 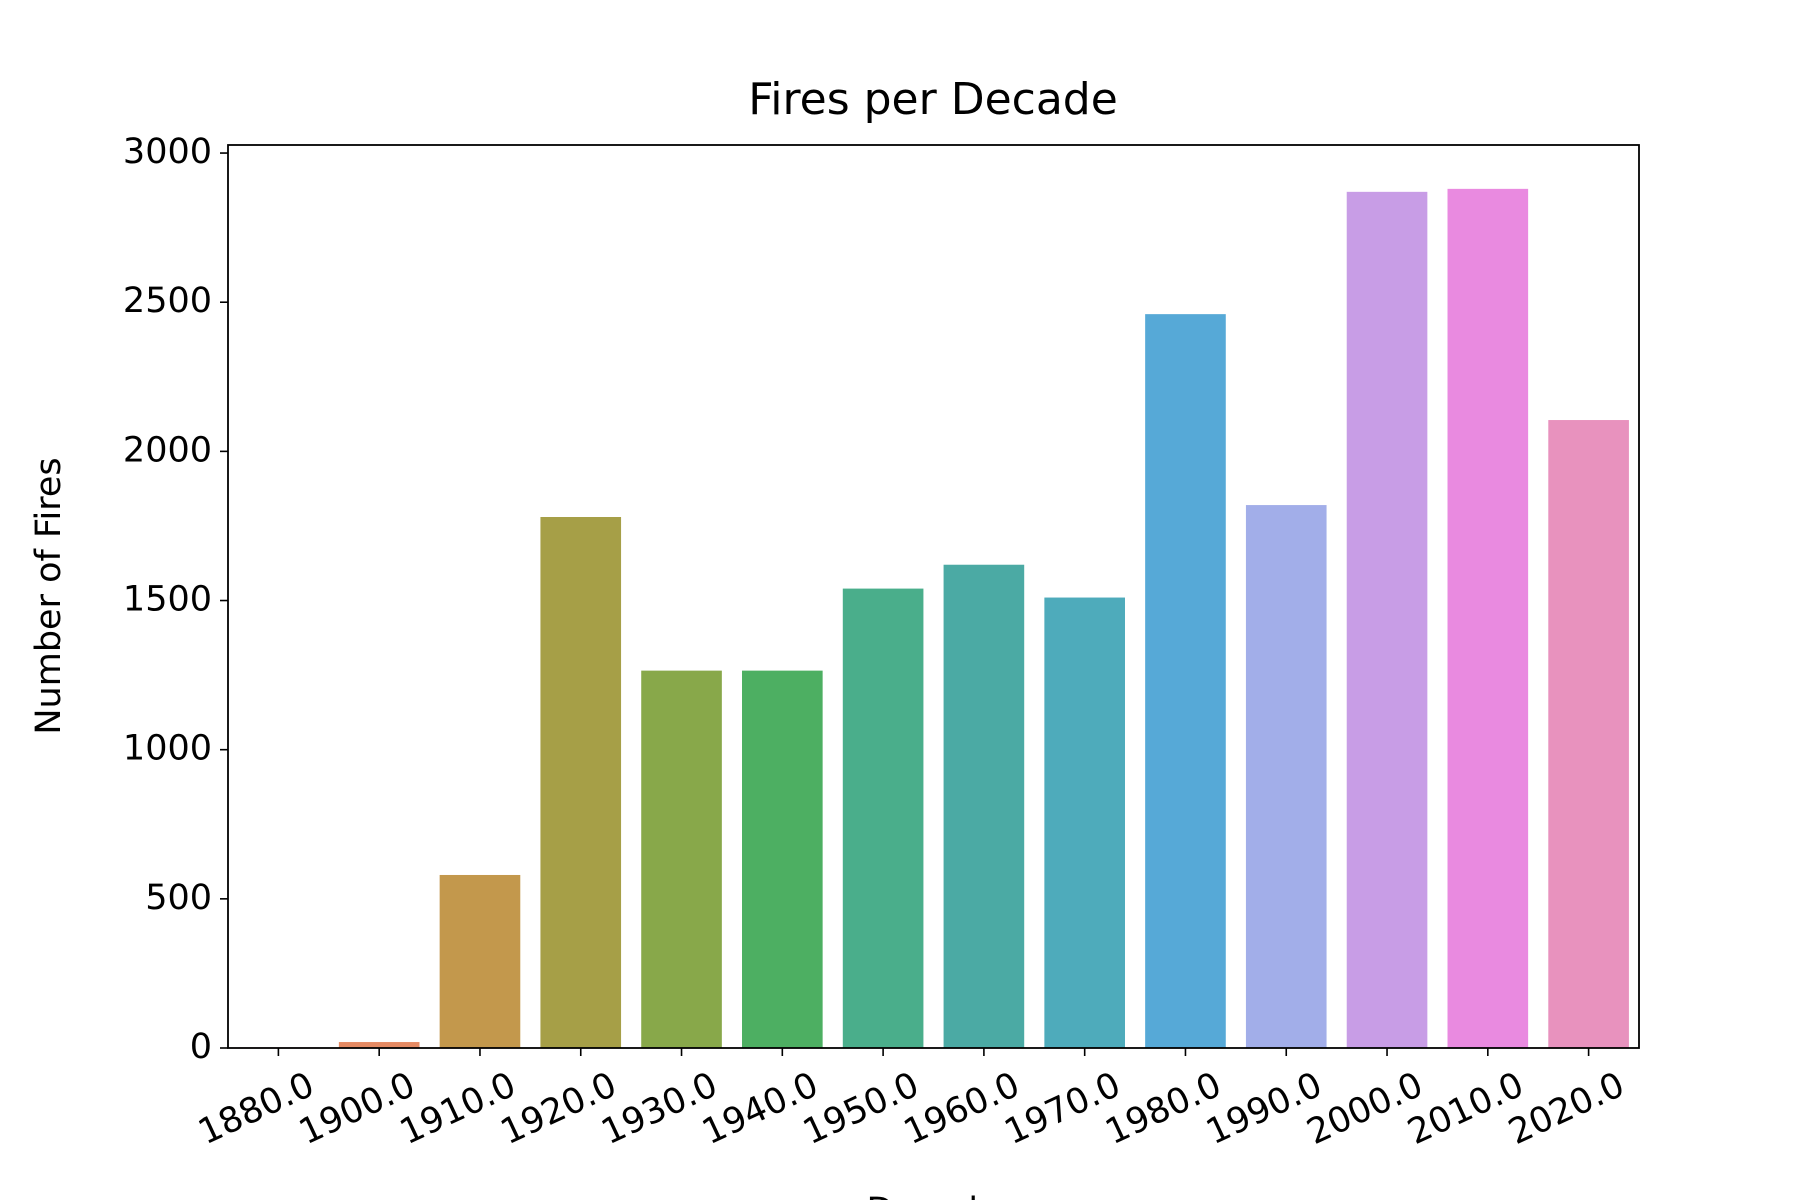 I want to click on x-tick-label: 1960.0, so click(x=962, y=1109).